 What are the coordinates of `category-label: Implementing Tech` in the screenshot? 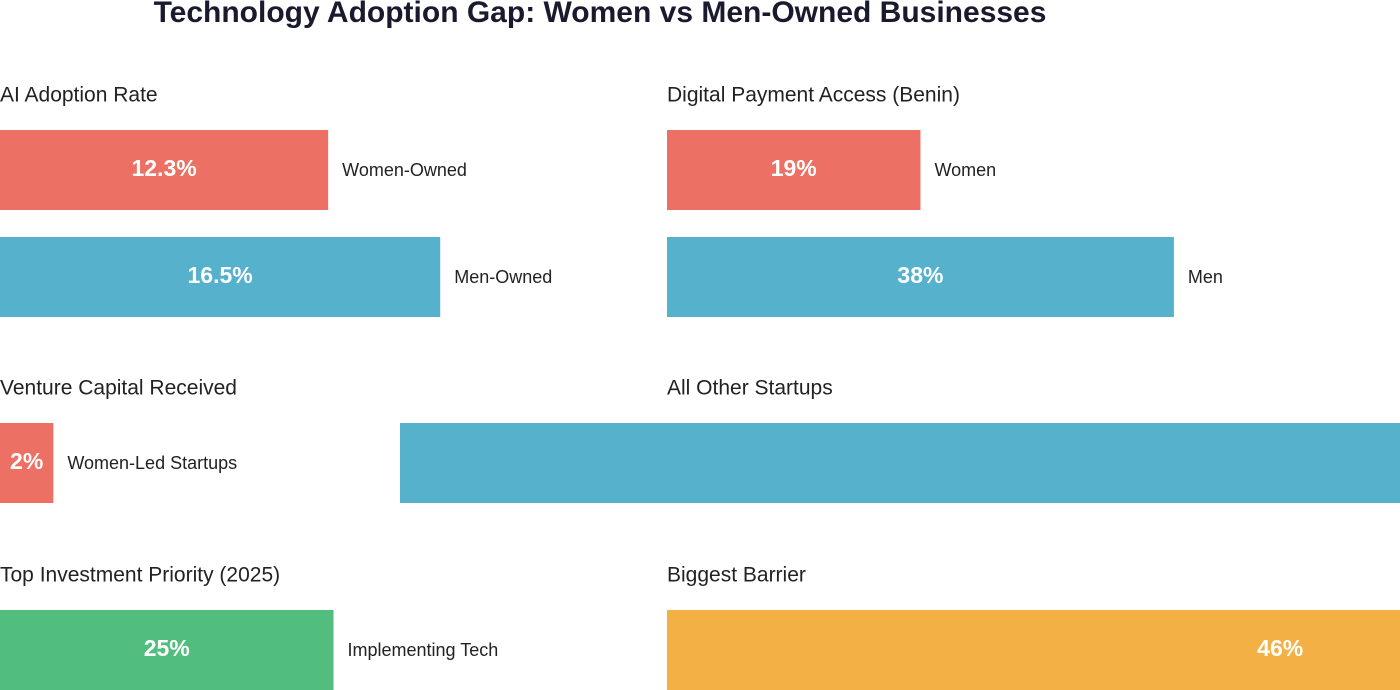 It's located at (423, 650).